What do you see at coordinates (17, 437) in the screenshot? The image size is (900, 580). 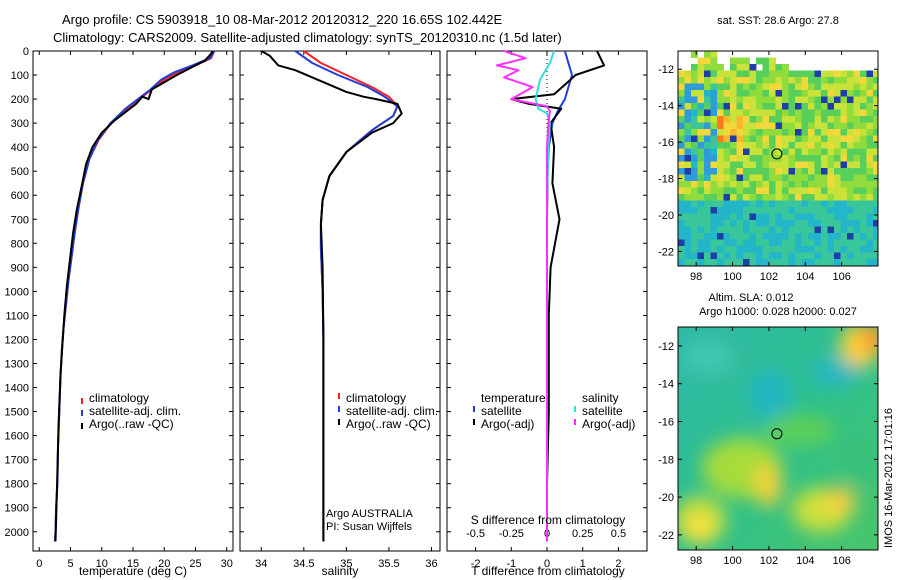 I see `depth-tick-label: 1600` at bounding box center [17, 437].